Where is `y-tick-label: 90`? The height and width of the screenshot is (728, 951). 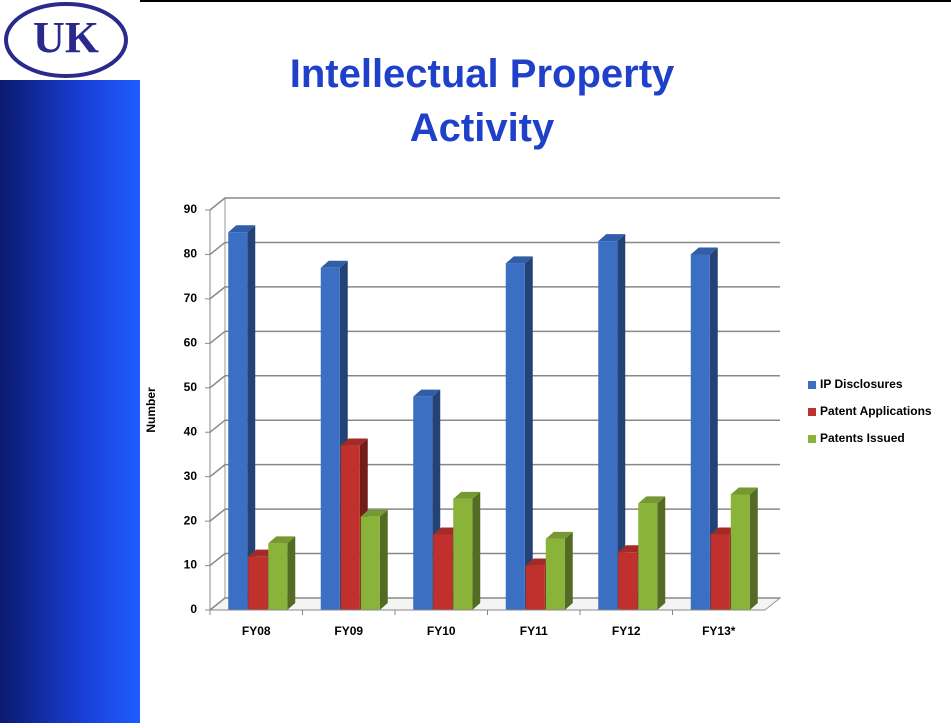 y-tick-label: 90 is located at coordinates (191, 209).